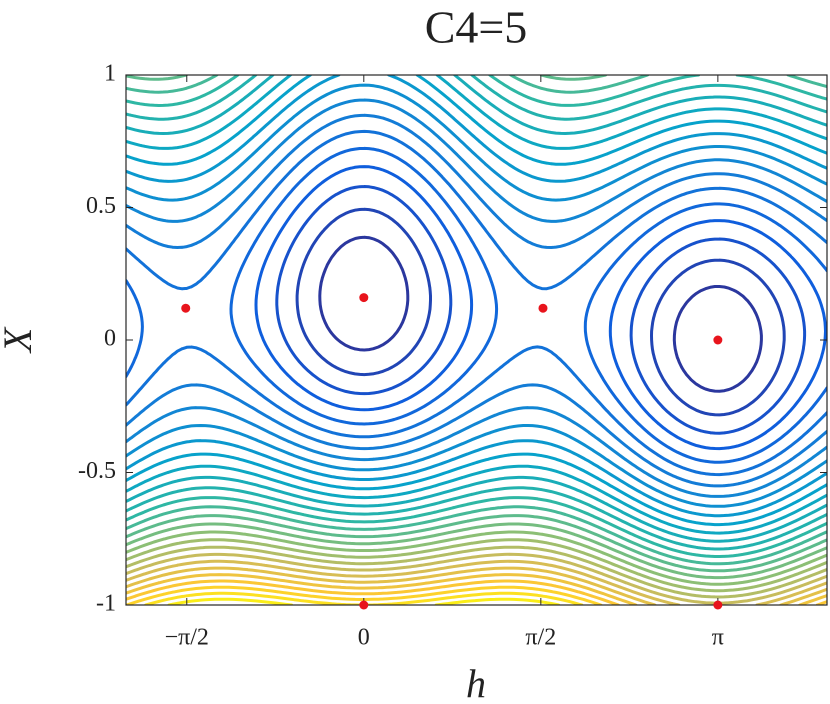 Image resolution: width=830 pixels, height=704 pixels. Describe the element at coordinates (106, 604) in the screenshot. I see `y-tick-label: -1` at that location.